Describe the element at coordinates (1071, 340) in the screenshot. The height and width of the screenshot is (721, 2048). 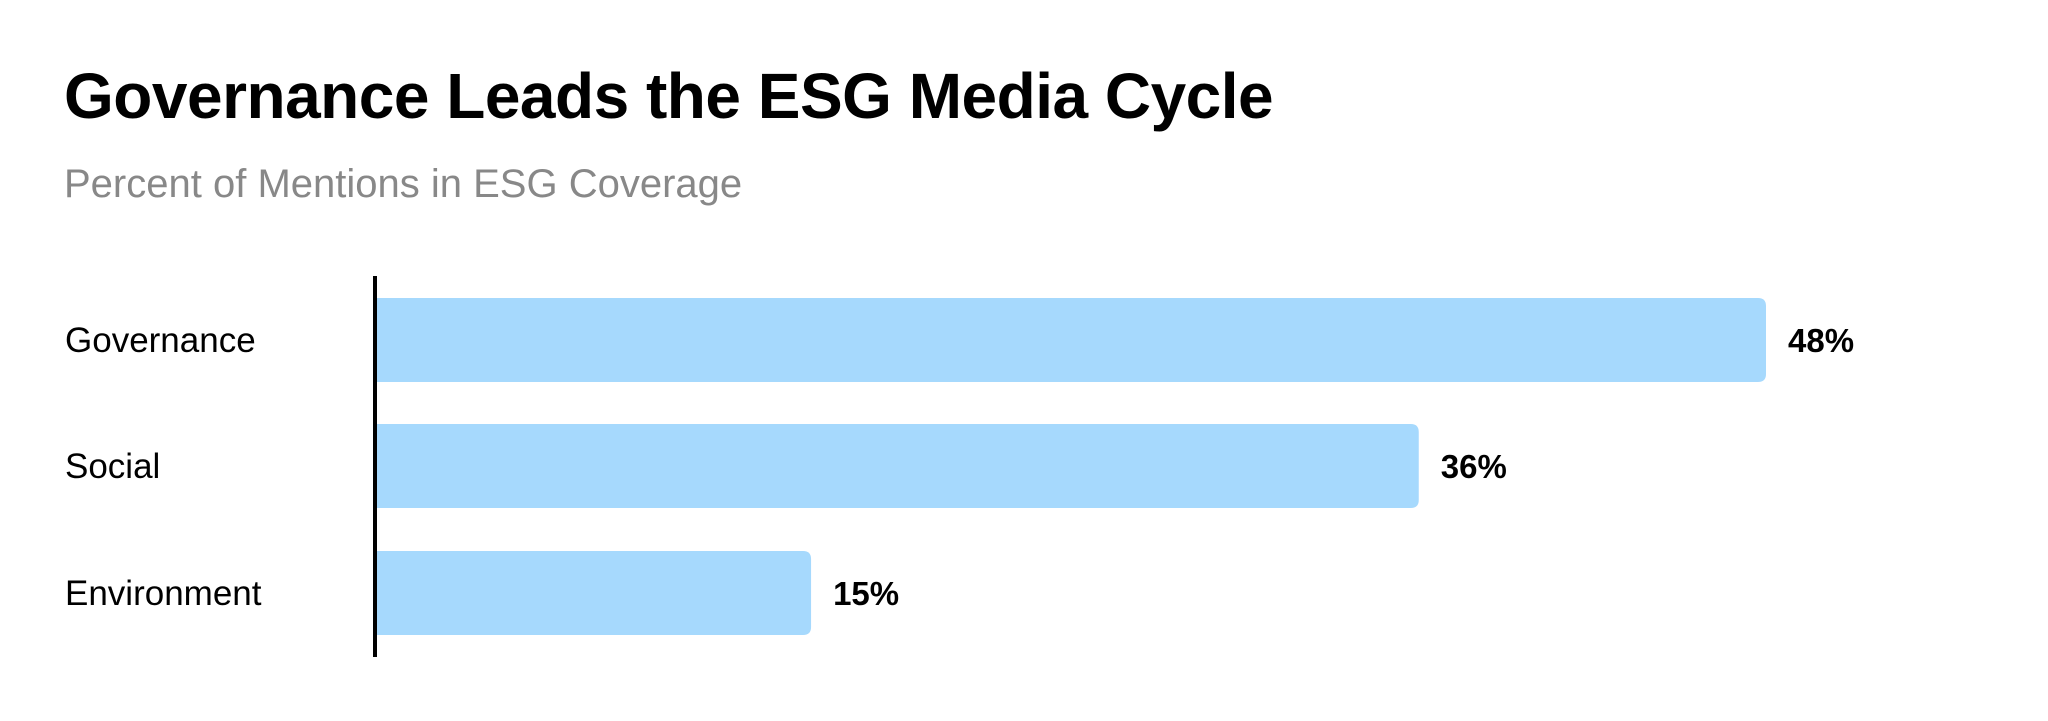
I see `bar-governance` at that location.